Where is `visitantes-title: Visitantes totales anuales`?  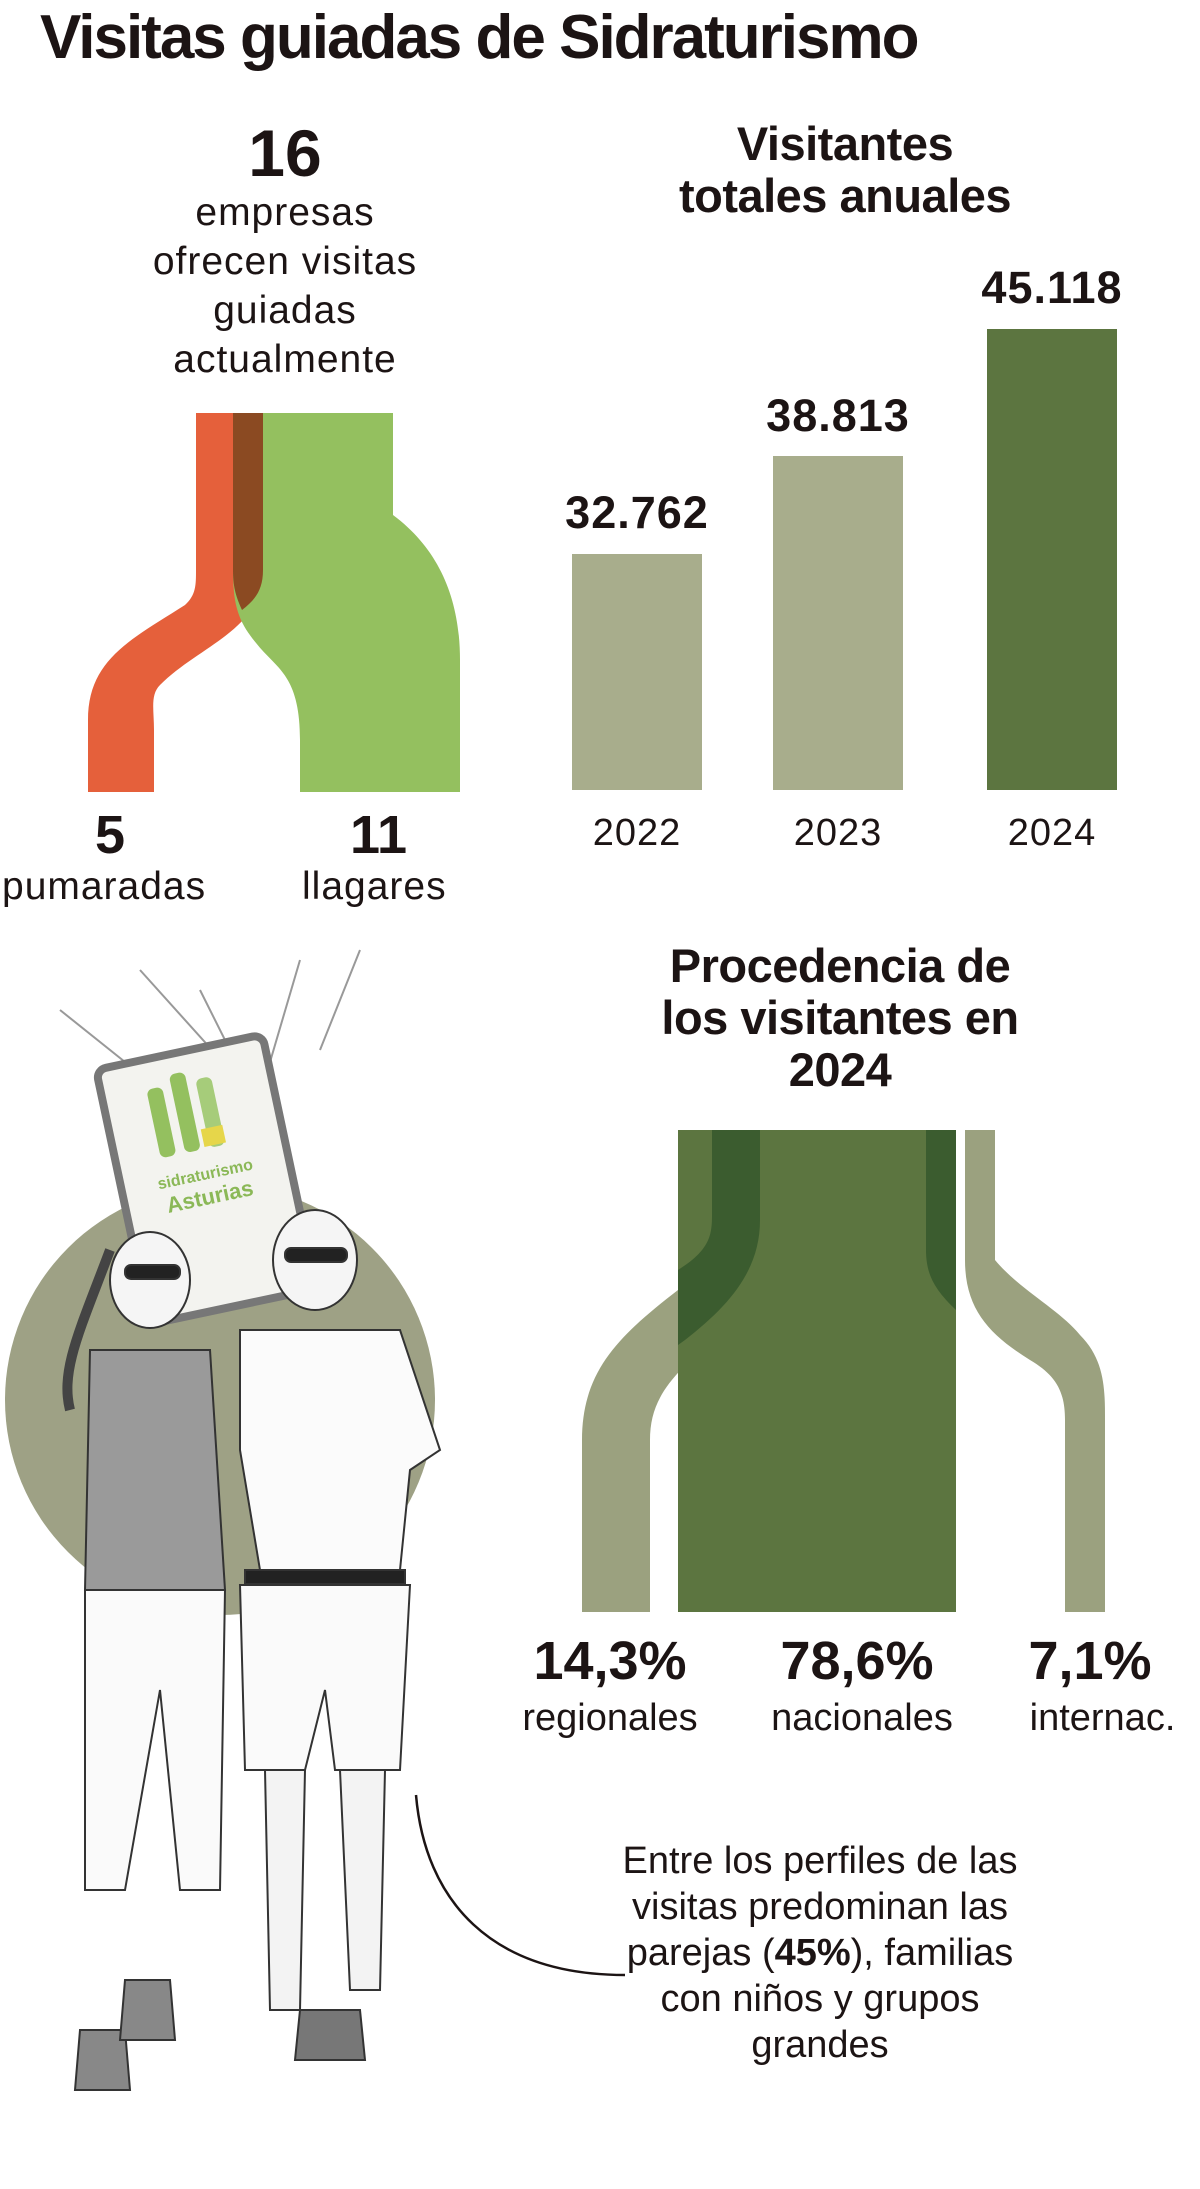
visitantes-title: Visitantes totales anuales is located at coordinates (845, 170).